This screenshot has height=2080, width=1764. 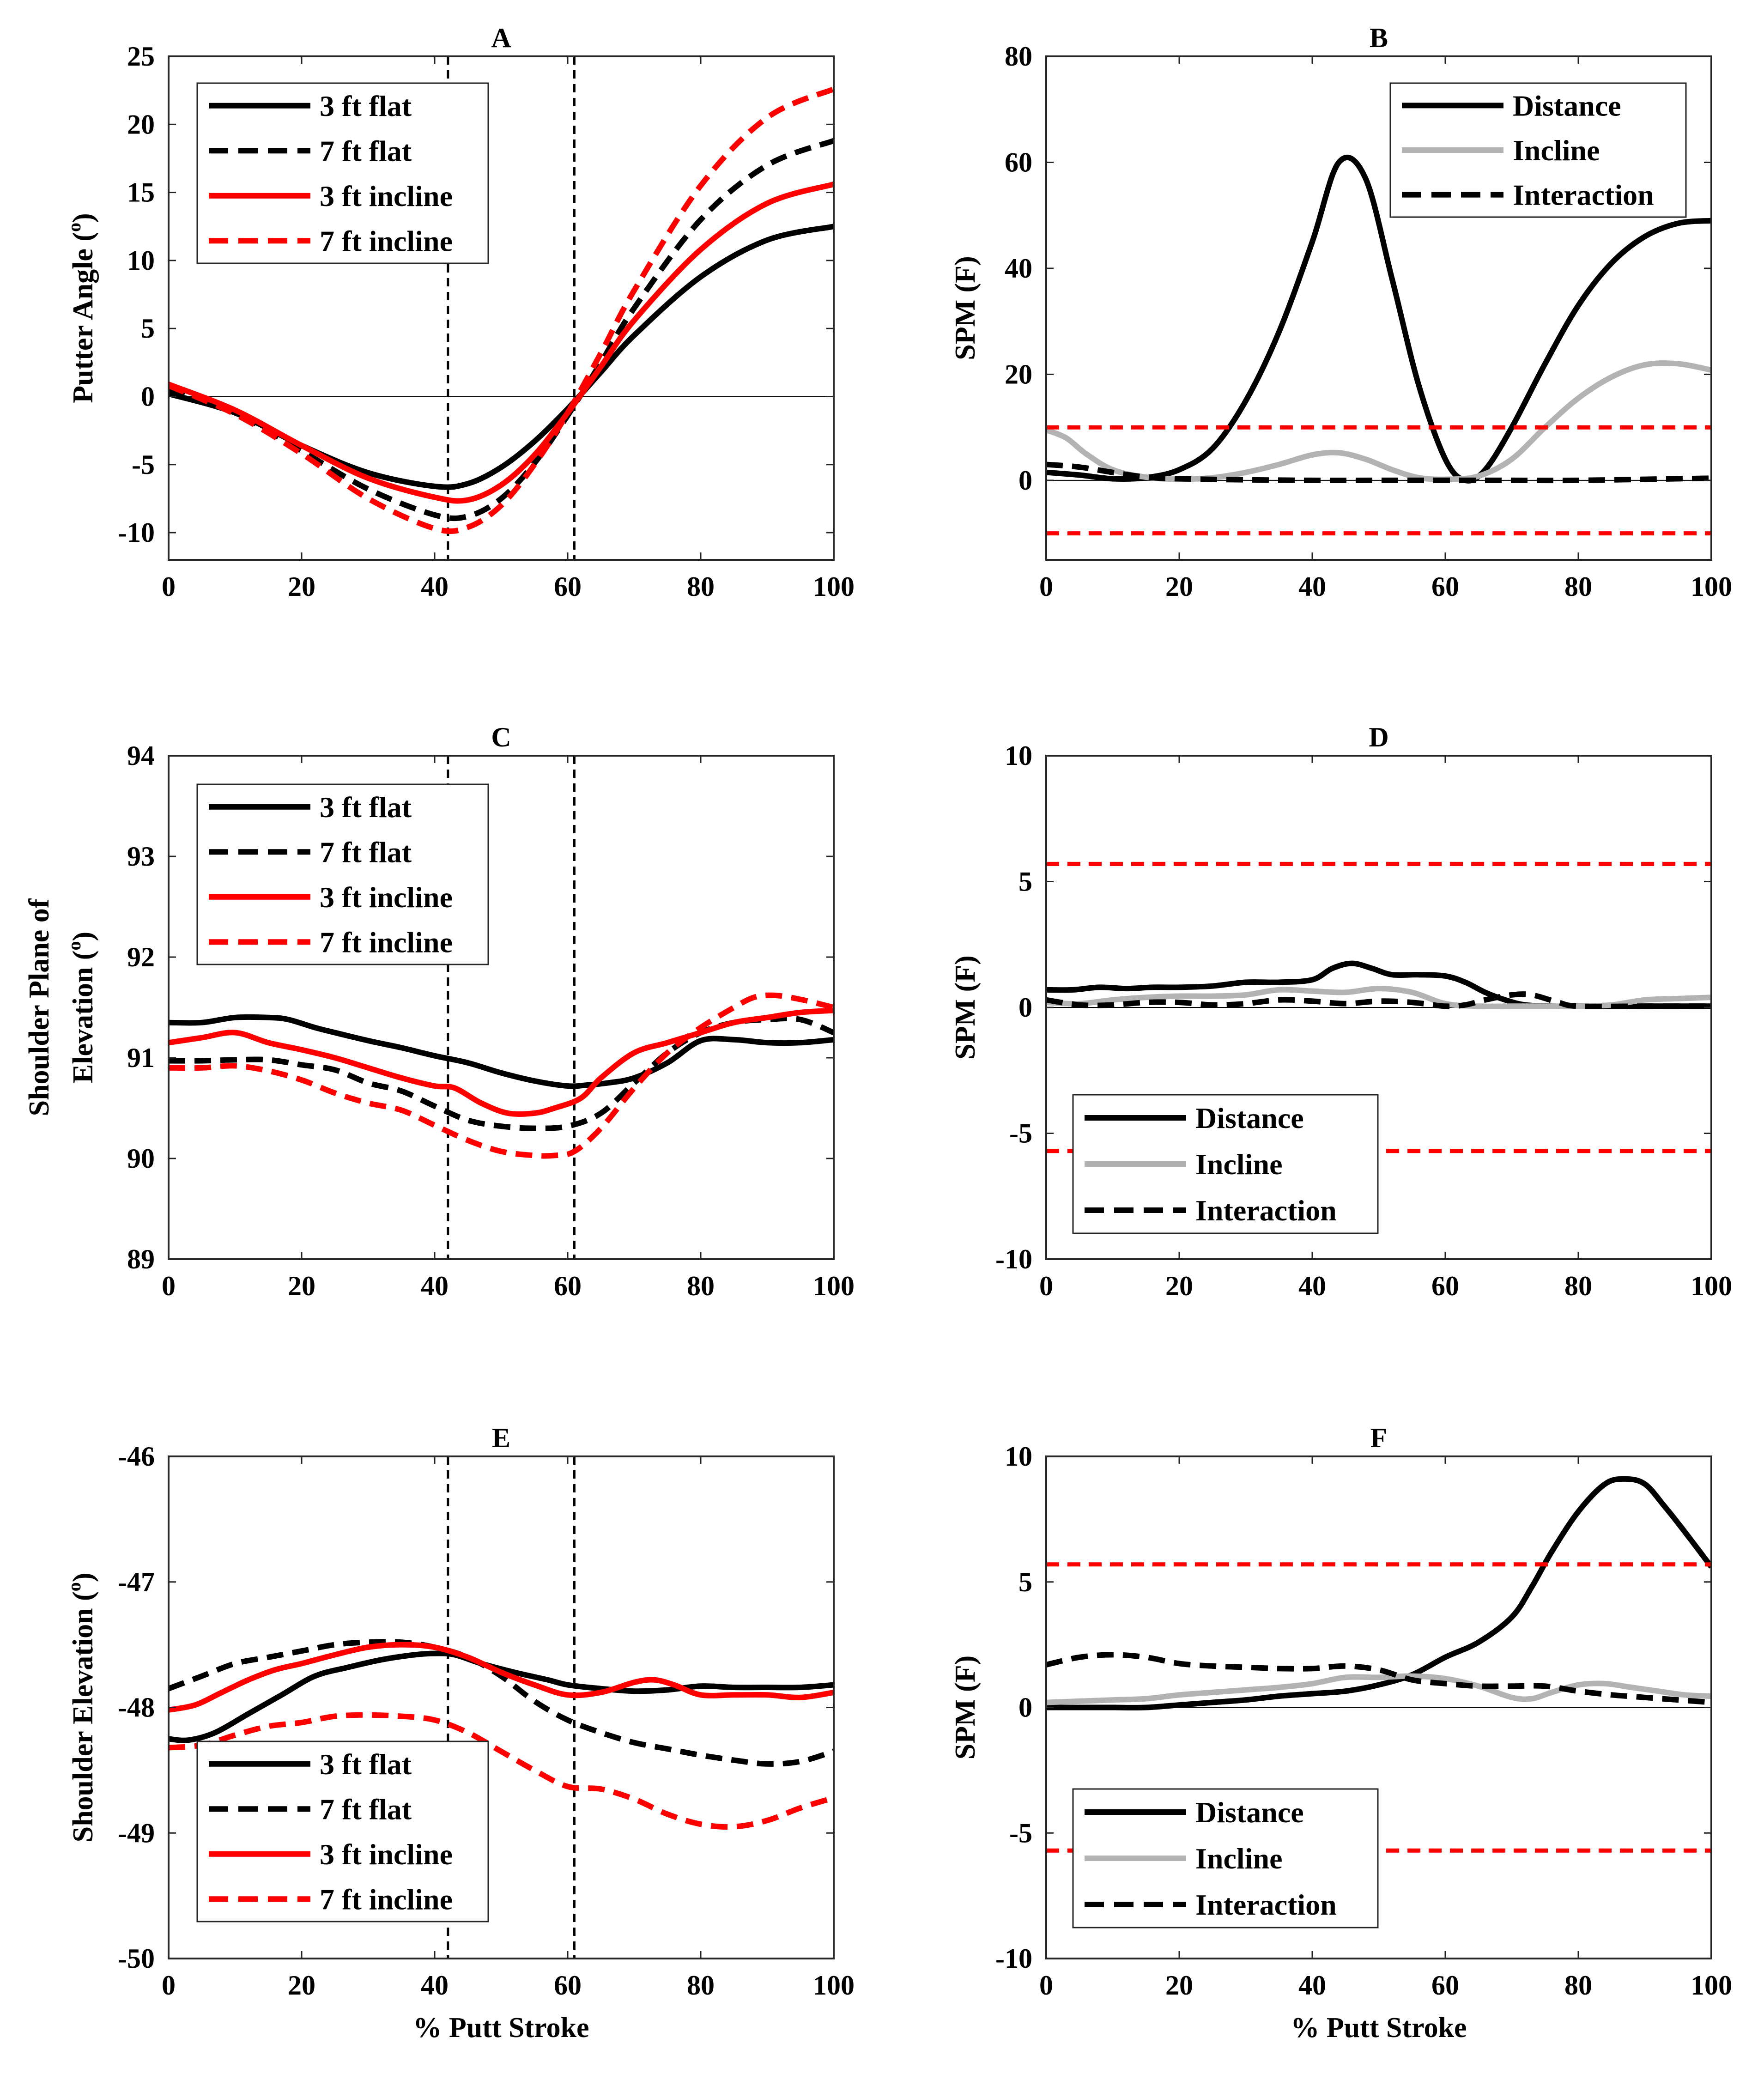 I want to click on panel-title-e: E, so click(x=501, y=1438).